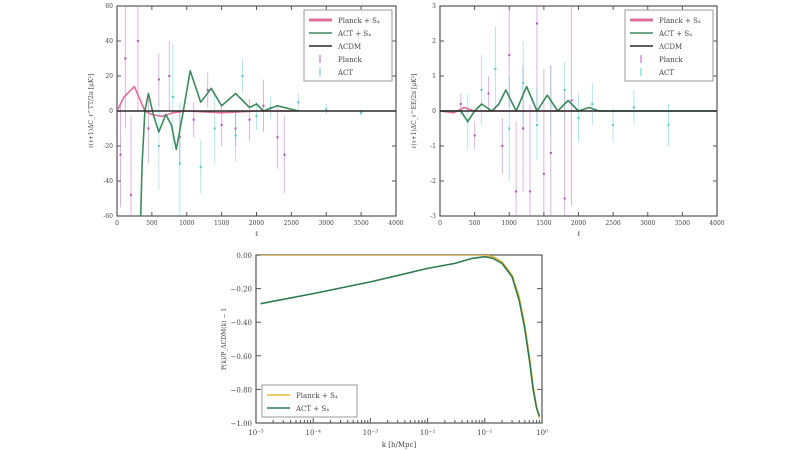  Describe the element at coordinates (433, 216) in the screenshot. I see `y-tick-label: -3` at that location.